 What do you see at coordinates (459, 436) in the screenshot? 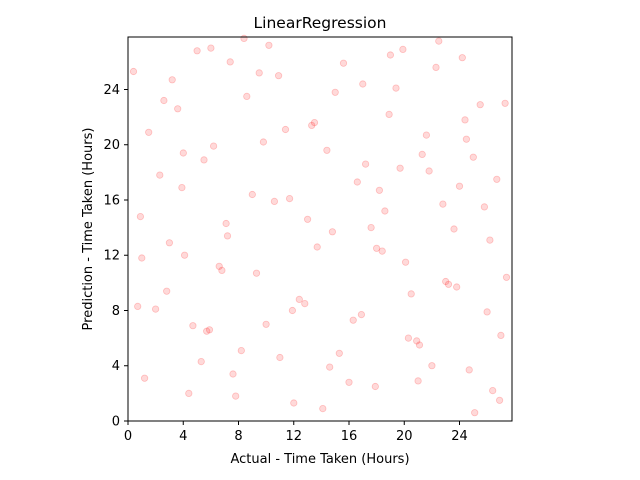
I see `x-tick-label: 24` at bounding box center [459, 436].